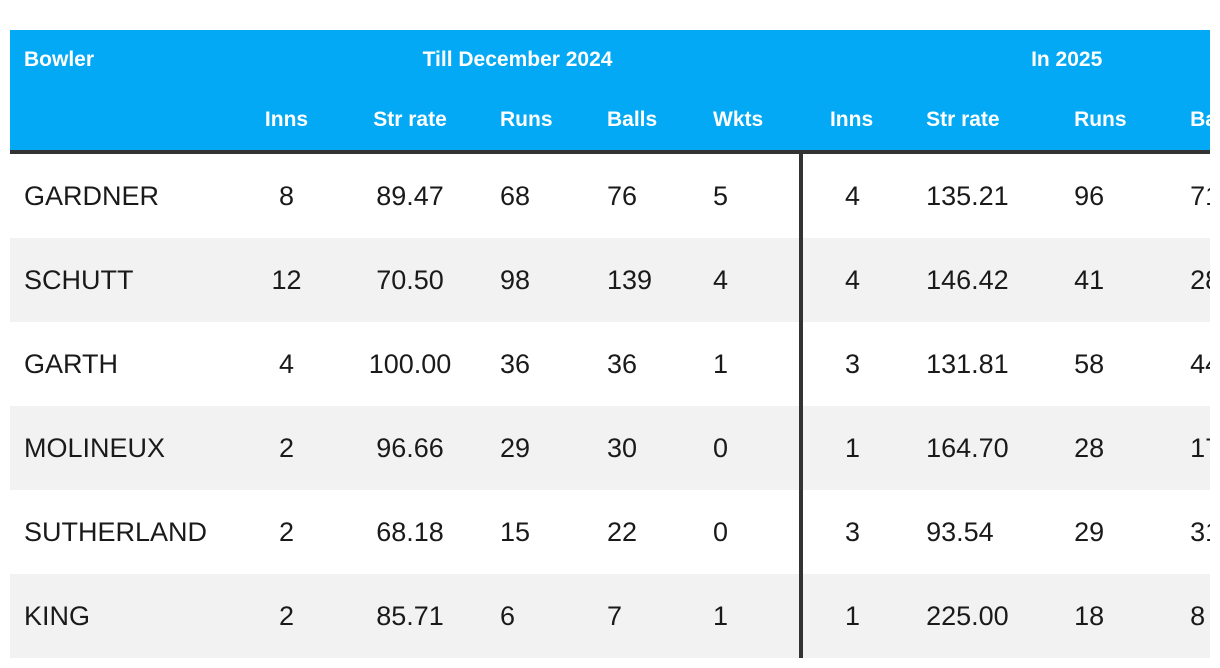 The width and height of the screenshot is (1220, 668). Describe the element at coordinates (410, 616) in the screenshot. I see `str-rate-2024: 85.71` at that location.